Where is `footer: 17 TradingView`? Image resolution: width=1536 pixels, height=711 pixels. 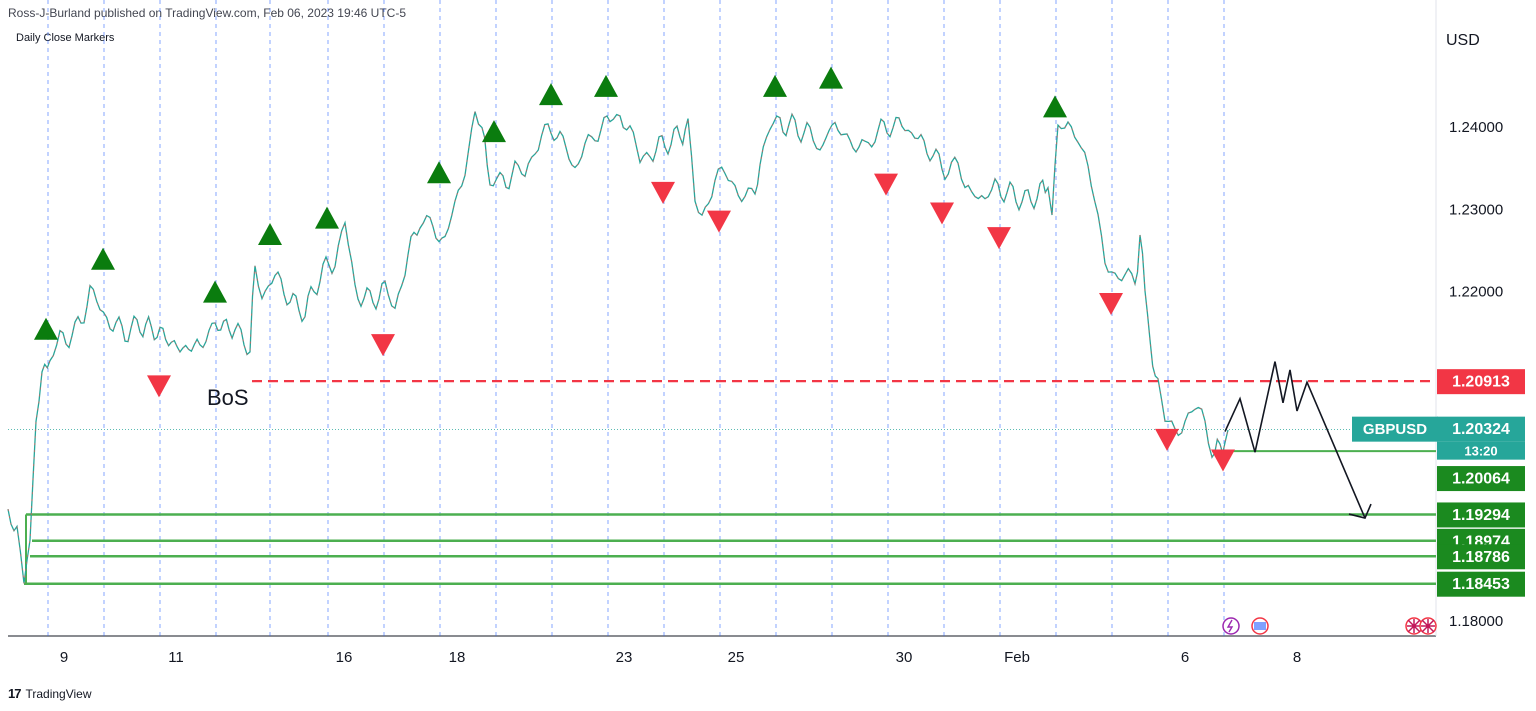 footer: 17 TradingView is located at coordinates (50, 693).